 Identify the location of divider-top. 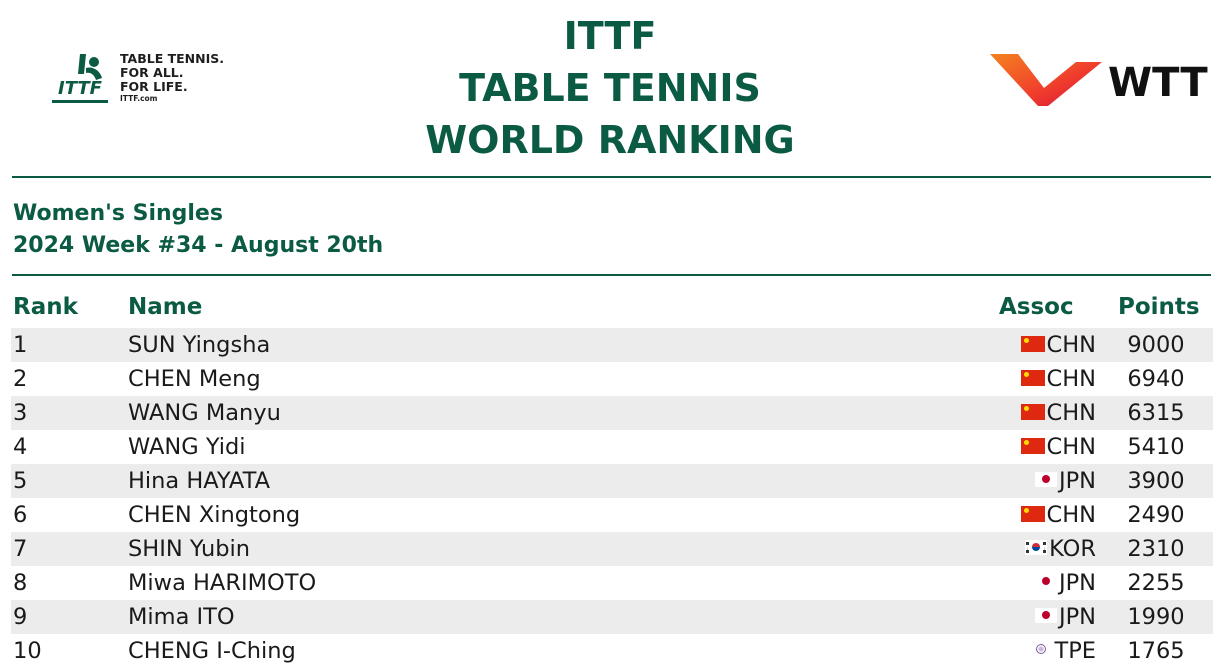
(611, 177).